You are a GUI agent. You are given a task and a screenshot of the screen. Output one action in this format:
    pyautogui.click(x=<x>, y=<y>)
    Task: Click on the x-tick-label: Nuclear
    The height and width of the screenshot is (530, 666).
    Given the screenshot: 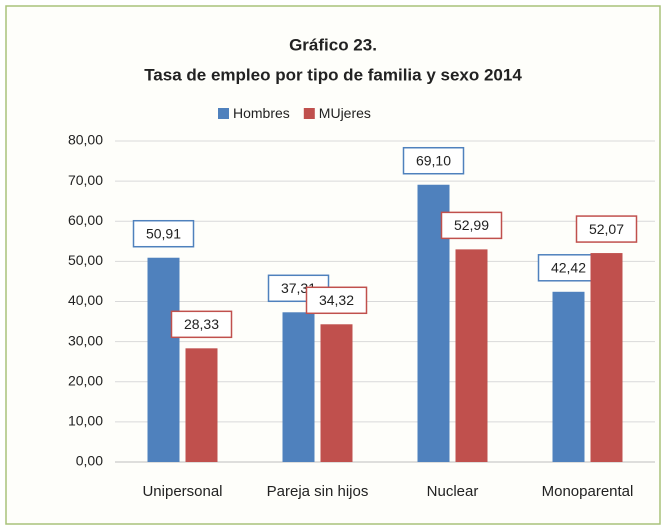 What is the action you would take?
    pyautogui.click(x=453, y=491)
    